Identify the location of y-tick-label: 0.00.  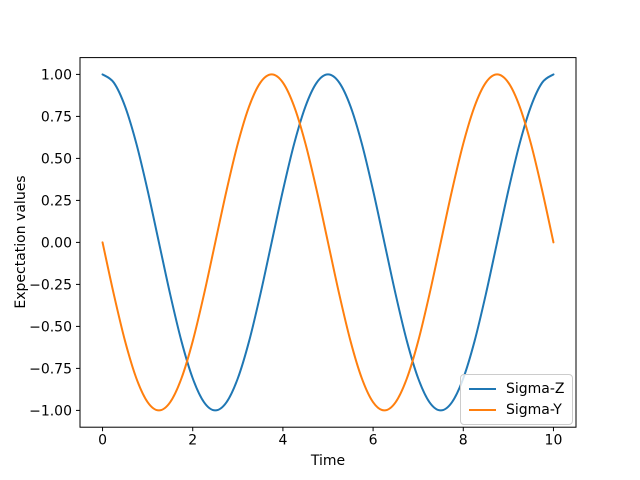
(56, 243).